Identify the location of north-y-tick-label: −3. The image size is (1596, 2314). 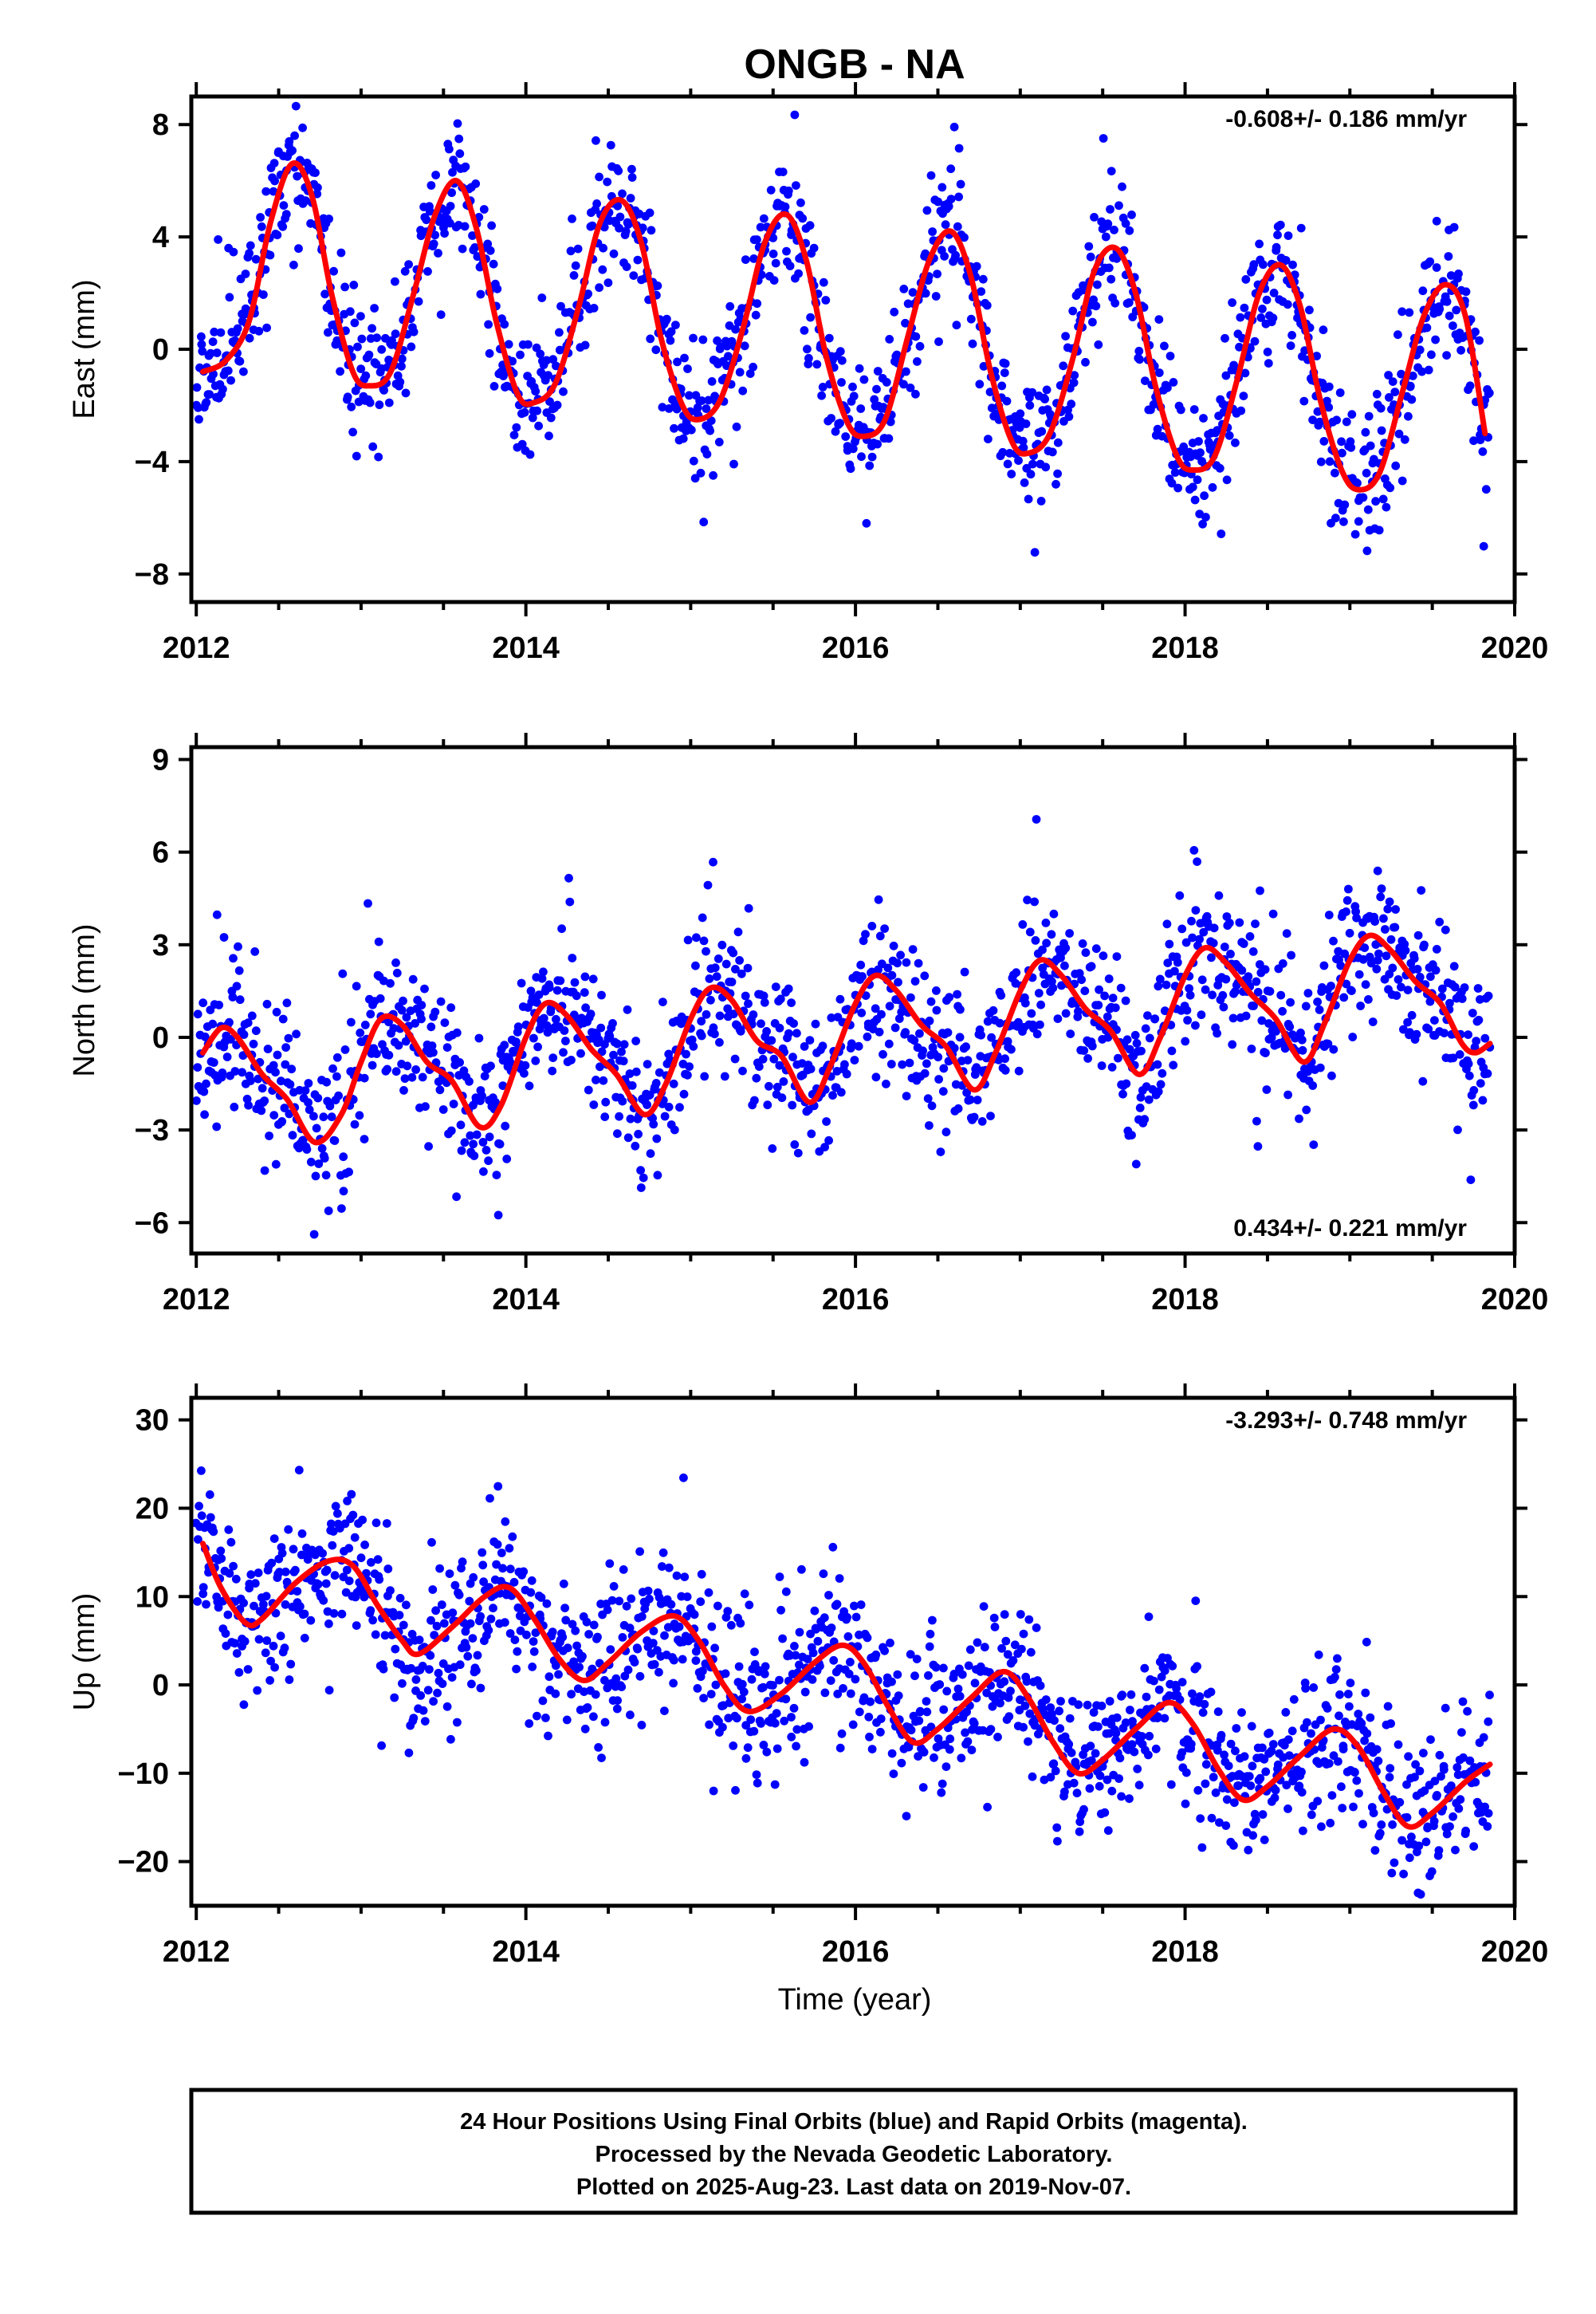
(152, 1130).